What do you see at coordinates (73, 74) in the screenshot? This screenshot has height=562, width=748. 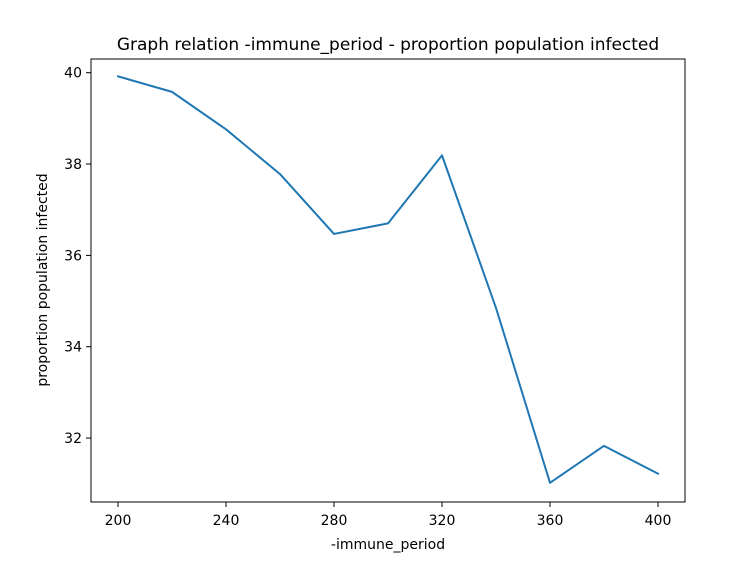 I see `y-tick-label: 40` at bounding box center [73, 74].